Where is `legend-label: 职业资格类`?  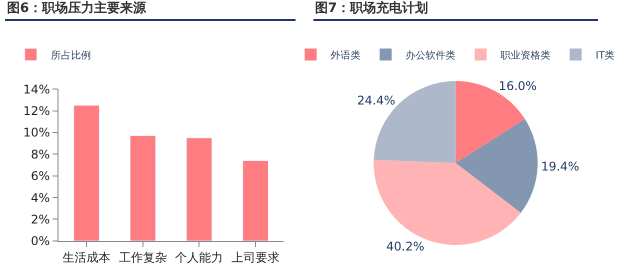 legend-label: 职业资格类 is located at coordinates (525, 55).